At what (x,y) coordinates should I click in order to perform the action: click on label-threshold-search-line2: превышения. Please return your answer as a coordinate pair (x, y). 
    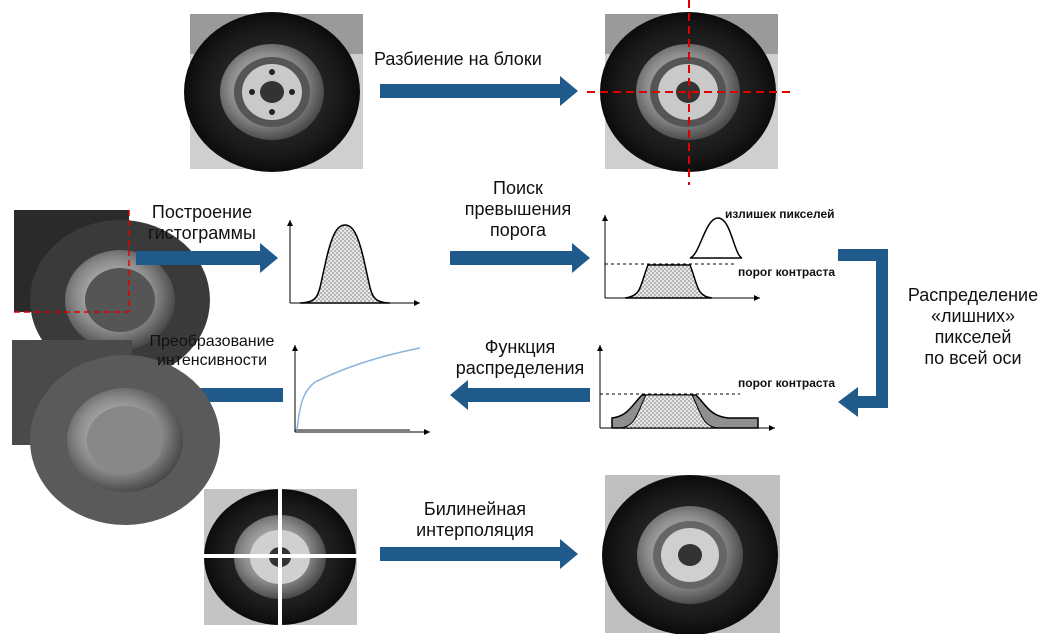
    Looking at the image, I should click on (518, 209).